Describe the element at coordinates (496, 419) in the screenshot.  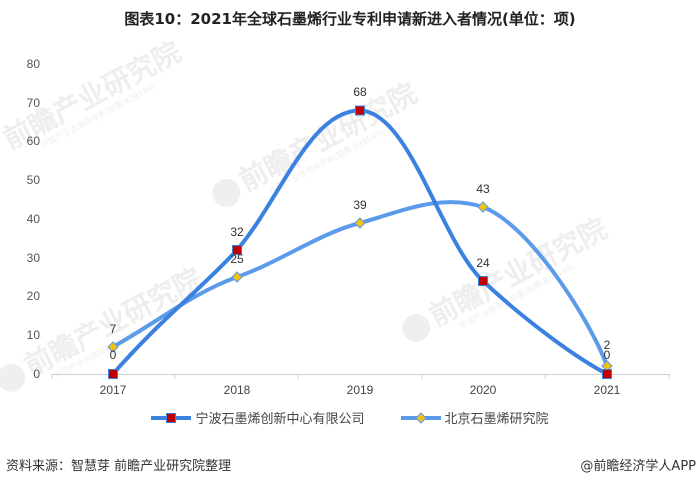
I see `legend-label: 北京石墨烯研究院` at that location.